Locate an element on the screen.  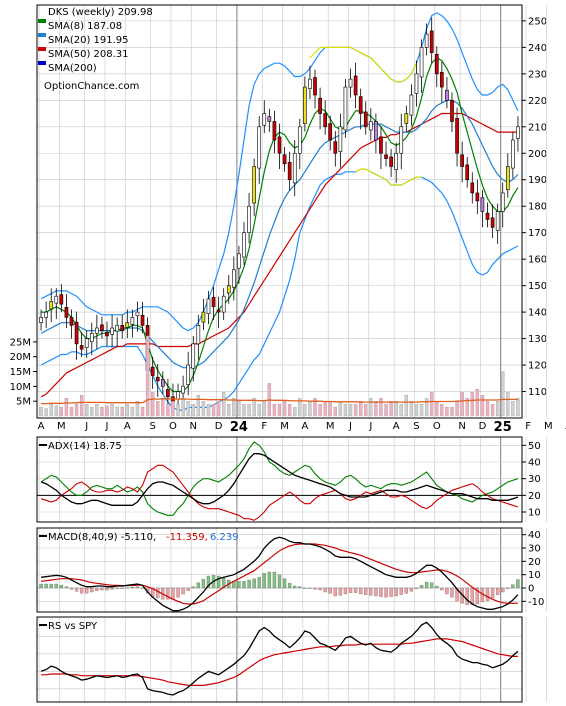
legend-swatch-sma20 is located at coordinates (42, 35).